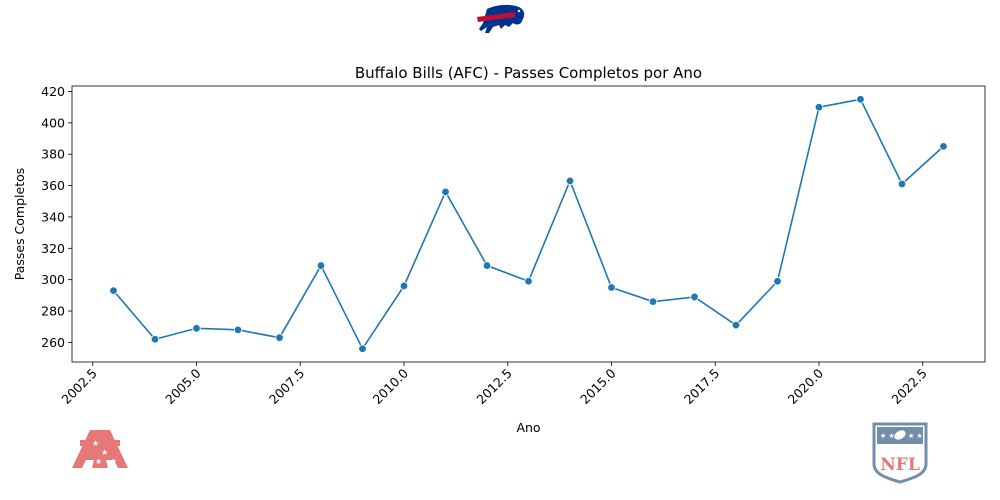 This screenshot has height=500, width=1000. What do you see at coordinates (501, 18) in the screenshot?
I see `bills-logo` at bounding box center [501, 18].